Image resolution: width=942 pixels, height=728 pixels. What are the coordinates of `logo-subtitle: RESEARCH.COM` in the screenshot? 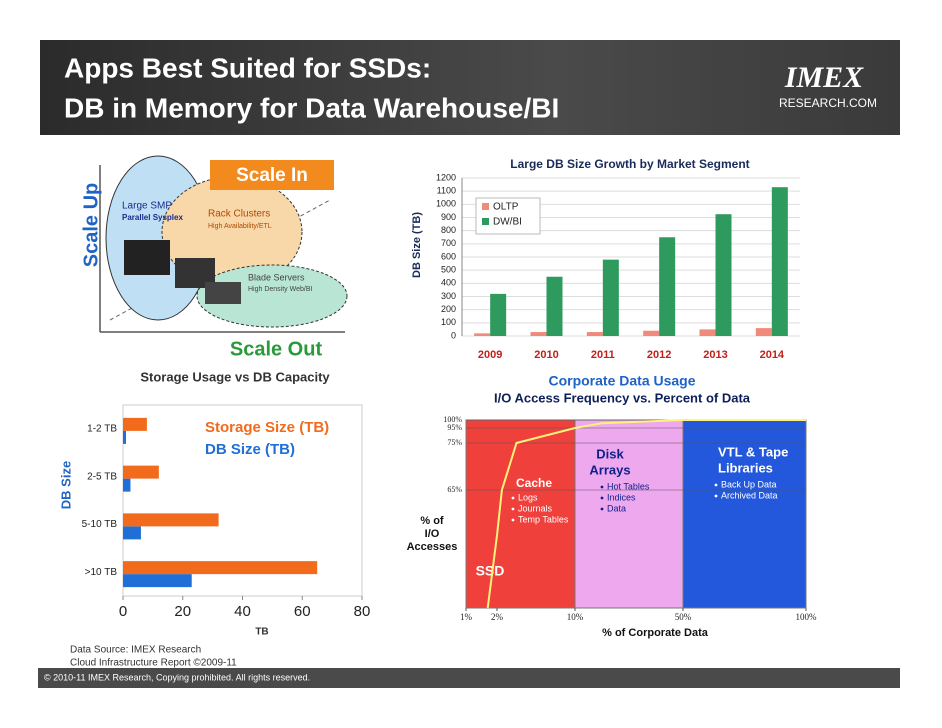 It's located at (828, 103).